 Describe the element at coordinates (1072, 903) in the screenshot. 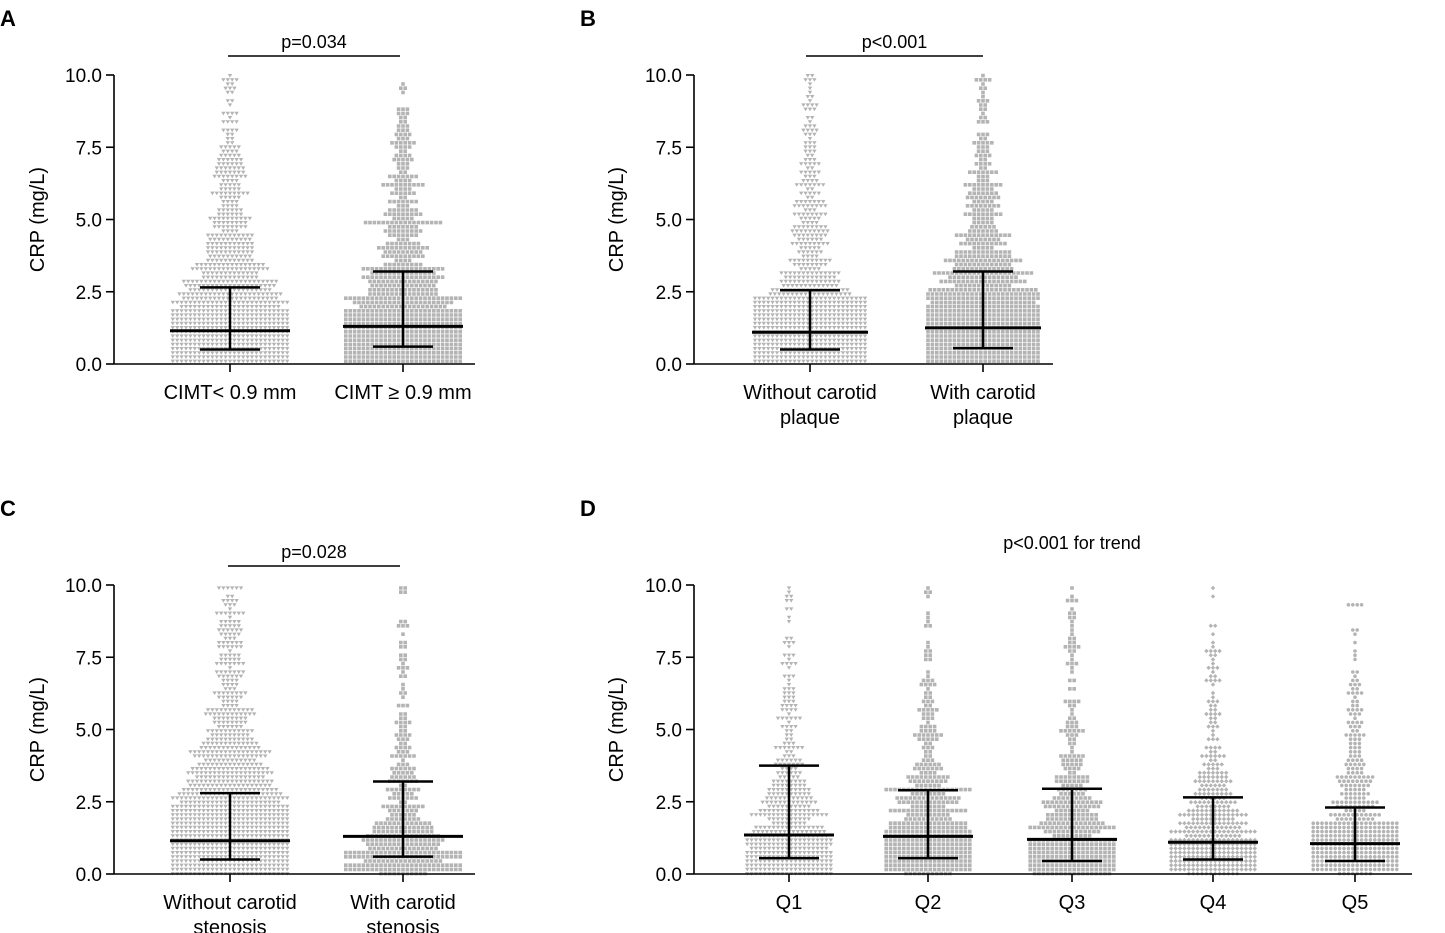

I see `category-label: Q3` at that location.